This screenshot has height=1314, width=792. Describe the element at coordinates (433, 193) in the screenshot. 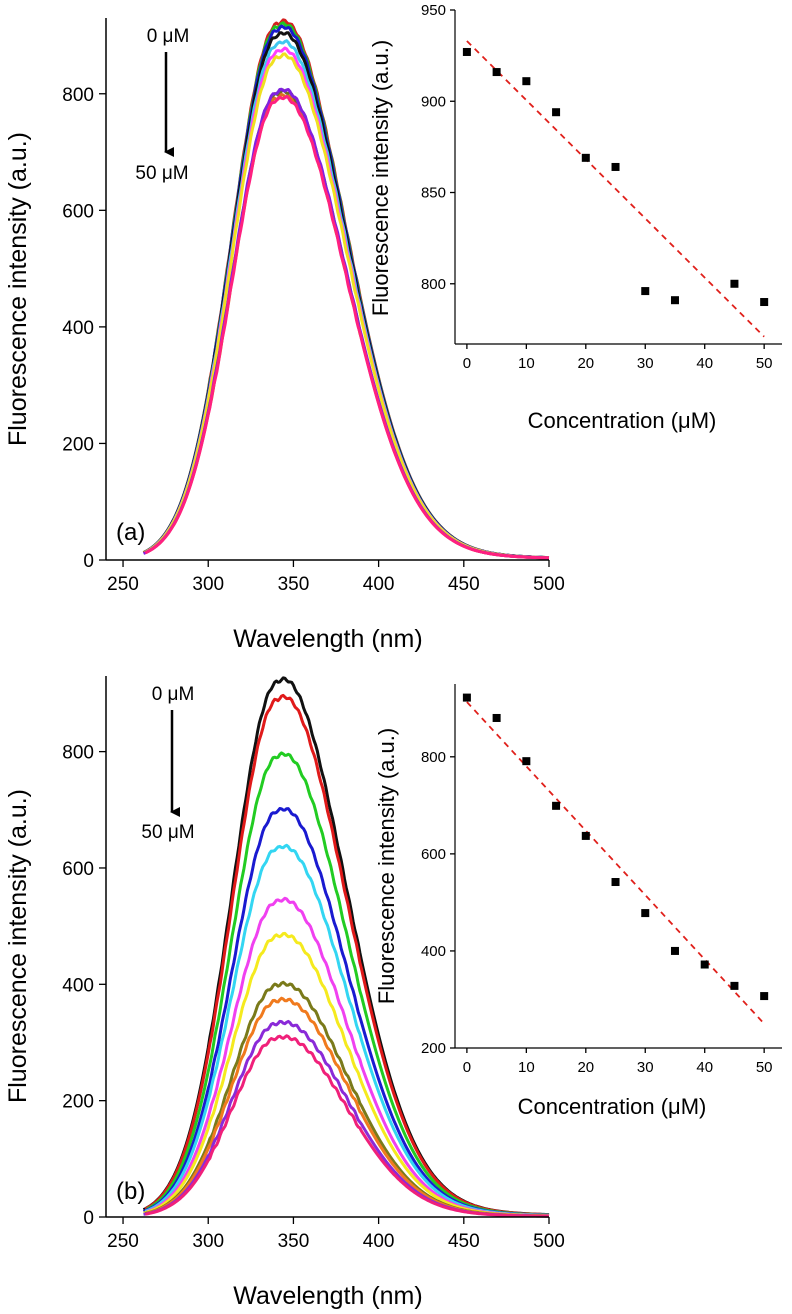

I see `y-tick-label: 850` at that location.